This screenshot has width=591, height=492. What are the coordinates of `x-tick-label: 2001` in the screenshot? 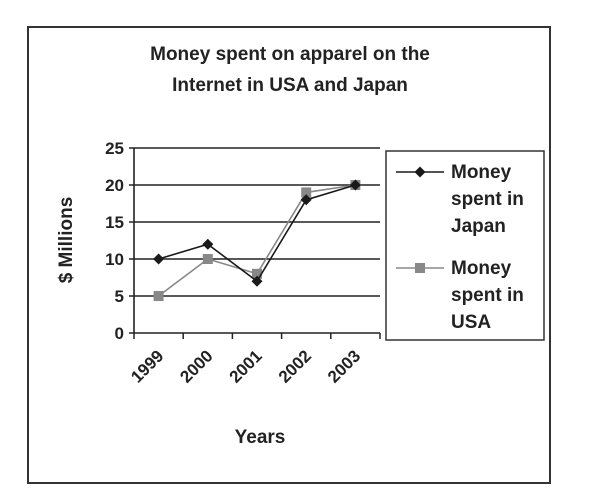 It's located at (246, 366).